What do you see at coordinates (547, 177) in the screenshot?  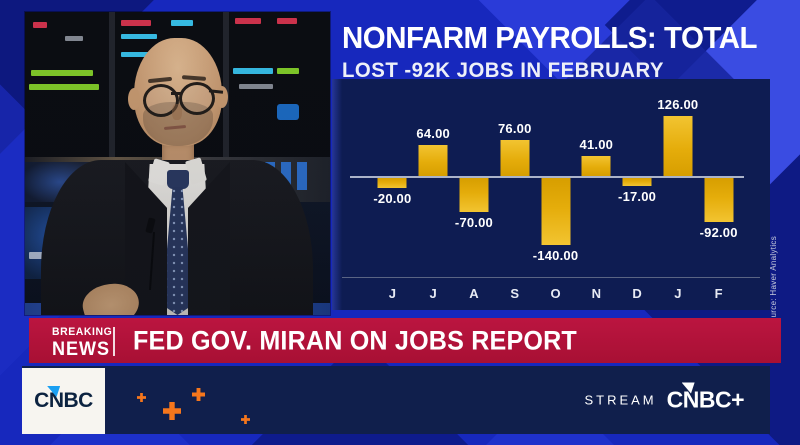 I see `zero-baseline` at bounding box center [547, 177].